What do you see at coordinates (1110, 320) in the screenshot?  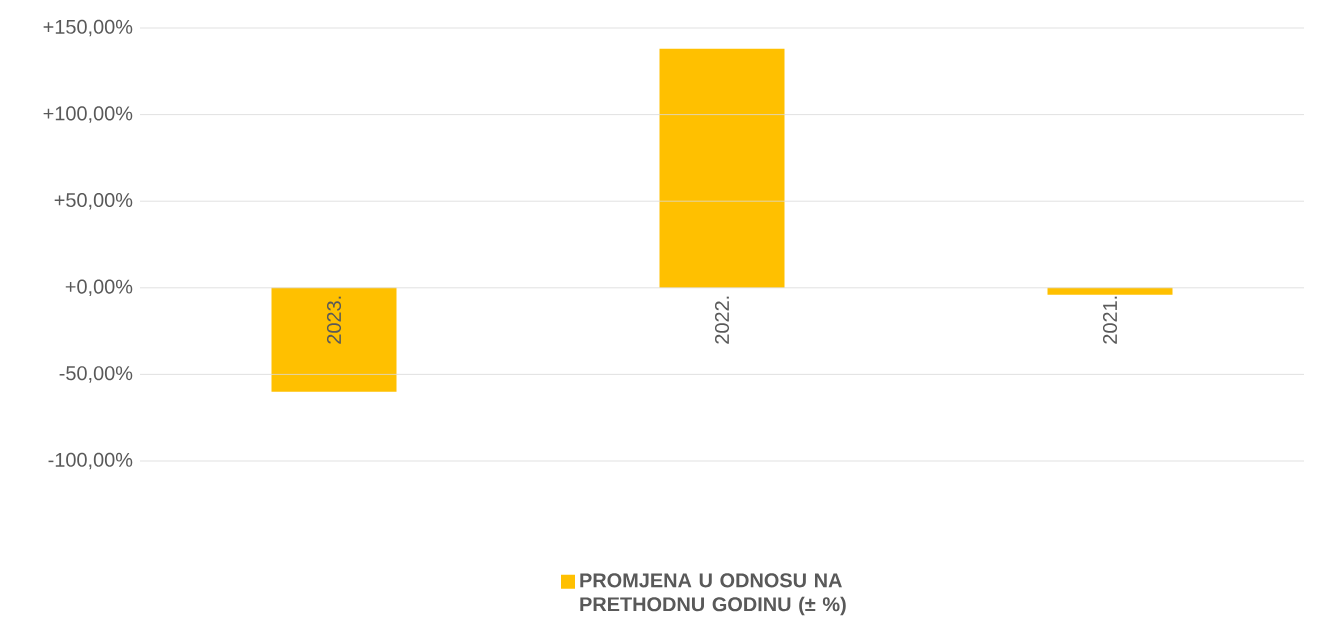 I see `x-tick-label: 2021.` at bounding box center [1110, 320].